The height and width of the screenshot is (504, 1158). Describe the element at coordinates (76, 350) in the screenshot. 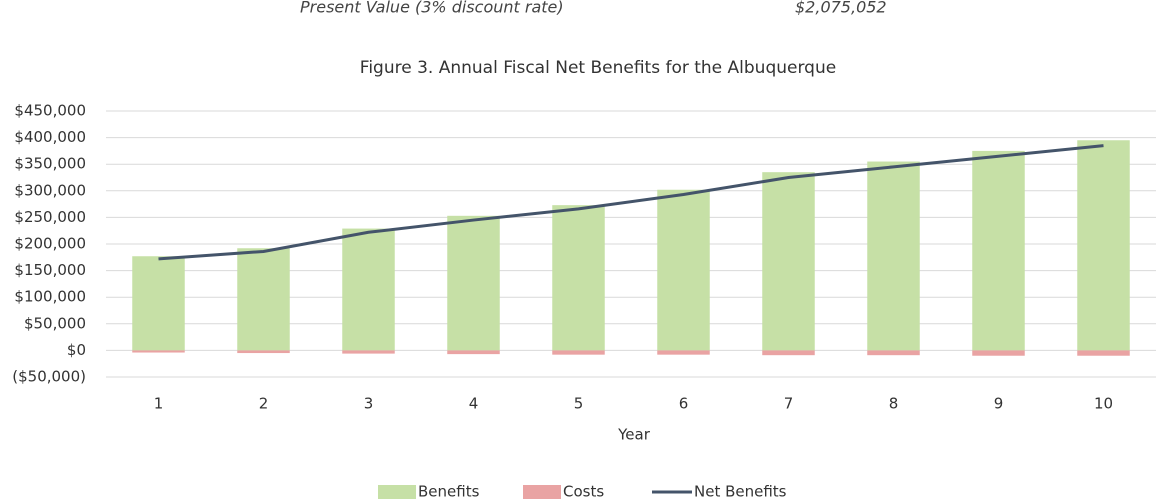

I see `y-tick-label: $0` at that location.